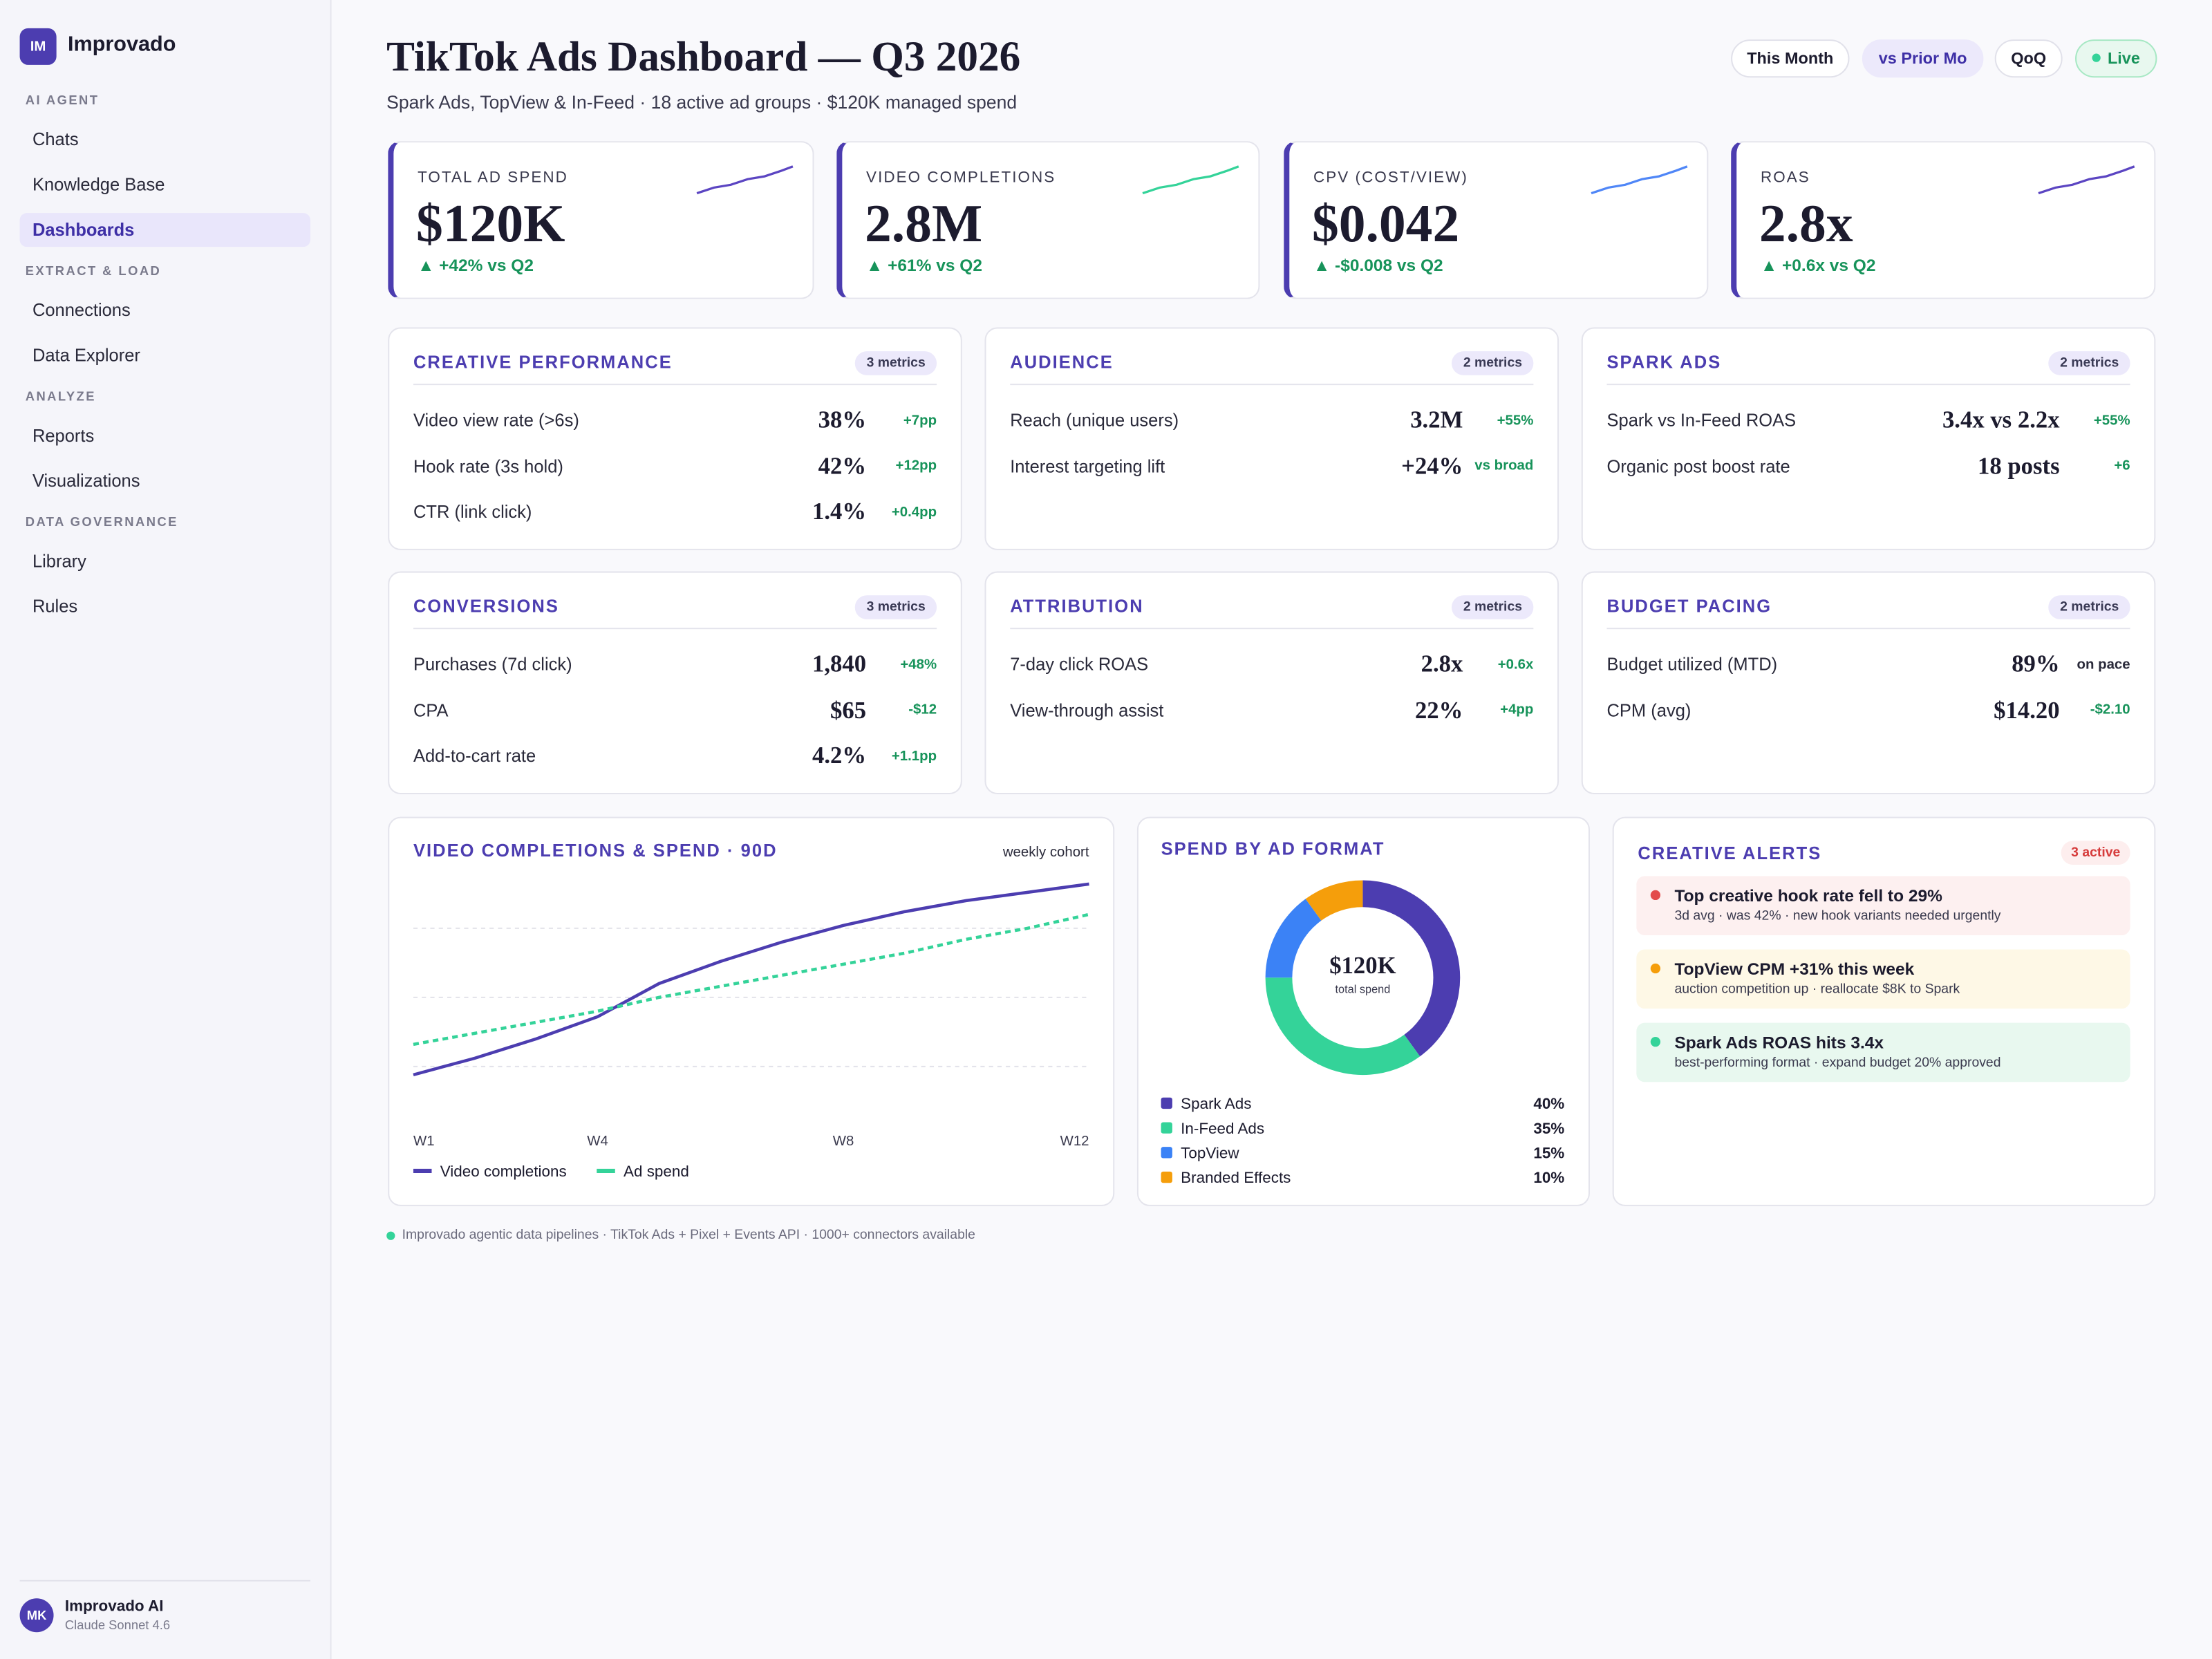 The width and height of the screenshot is (2212, 1659). Describe the element at coordinates (2036, 663) in the screenshot. I see `metric-value: 89%` at that location.